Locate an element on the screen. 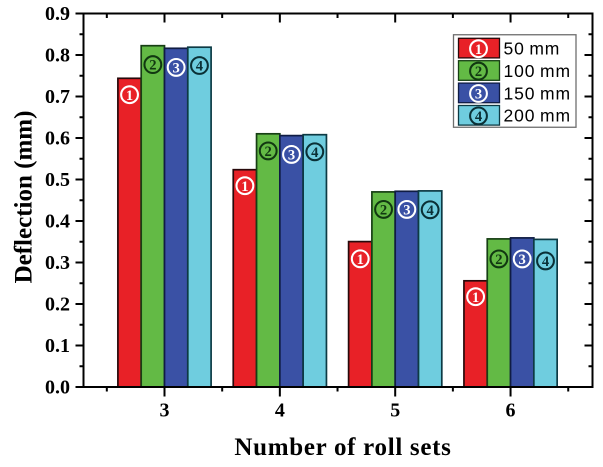 This screenshot has width=603, height=467. svg-text: 6 is located at coordinates (511, 411).